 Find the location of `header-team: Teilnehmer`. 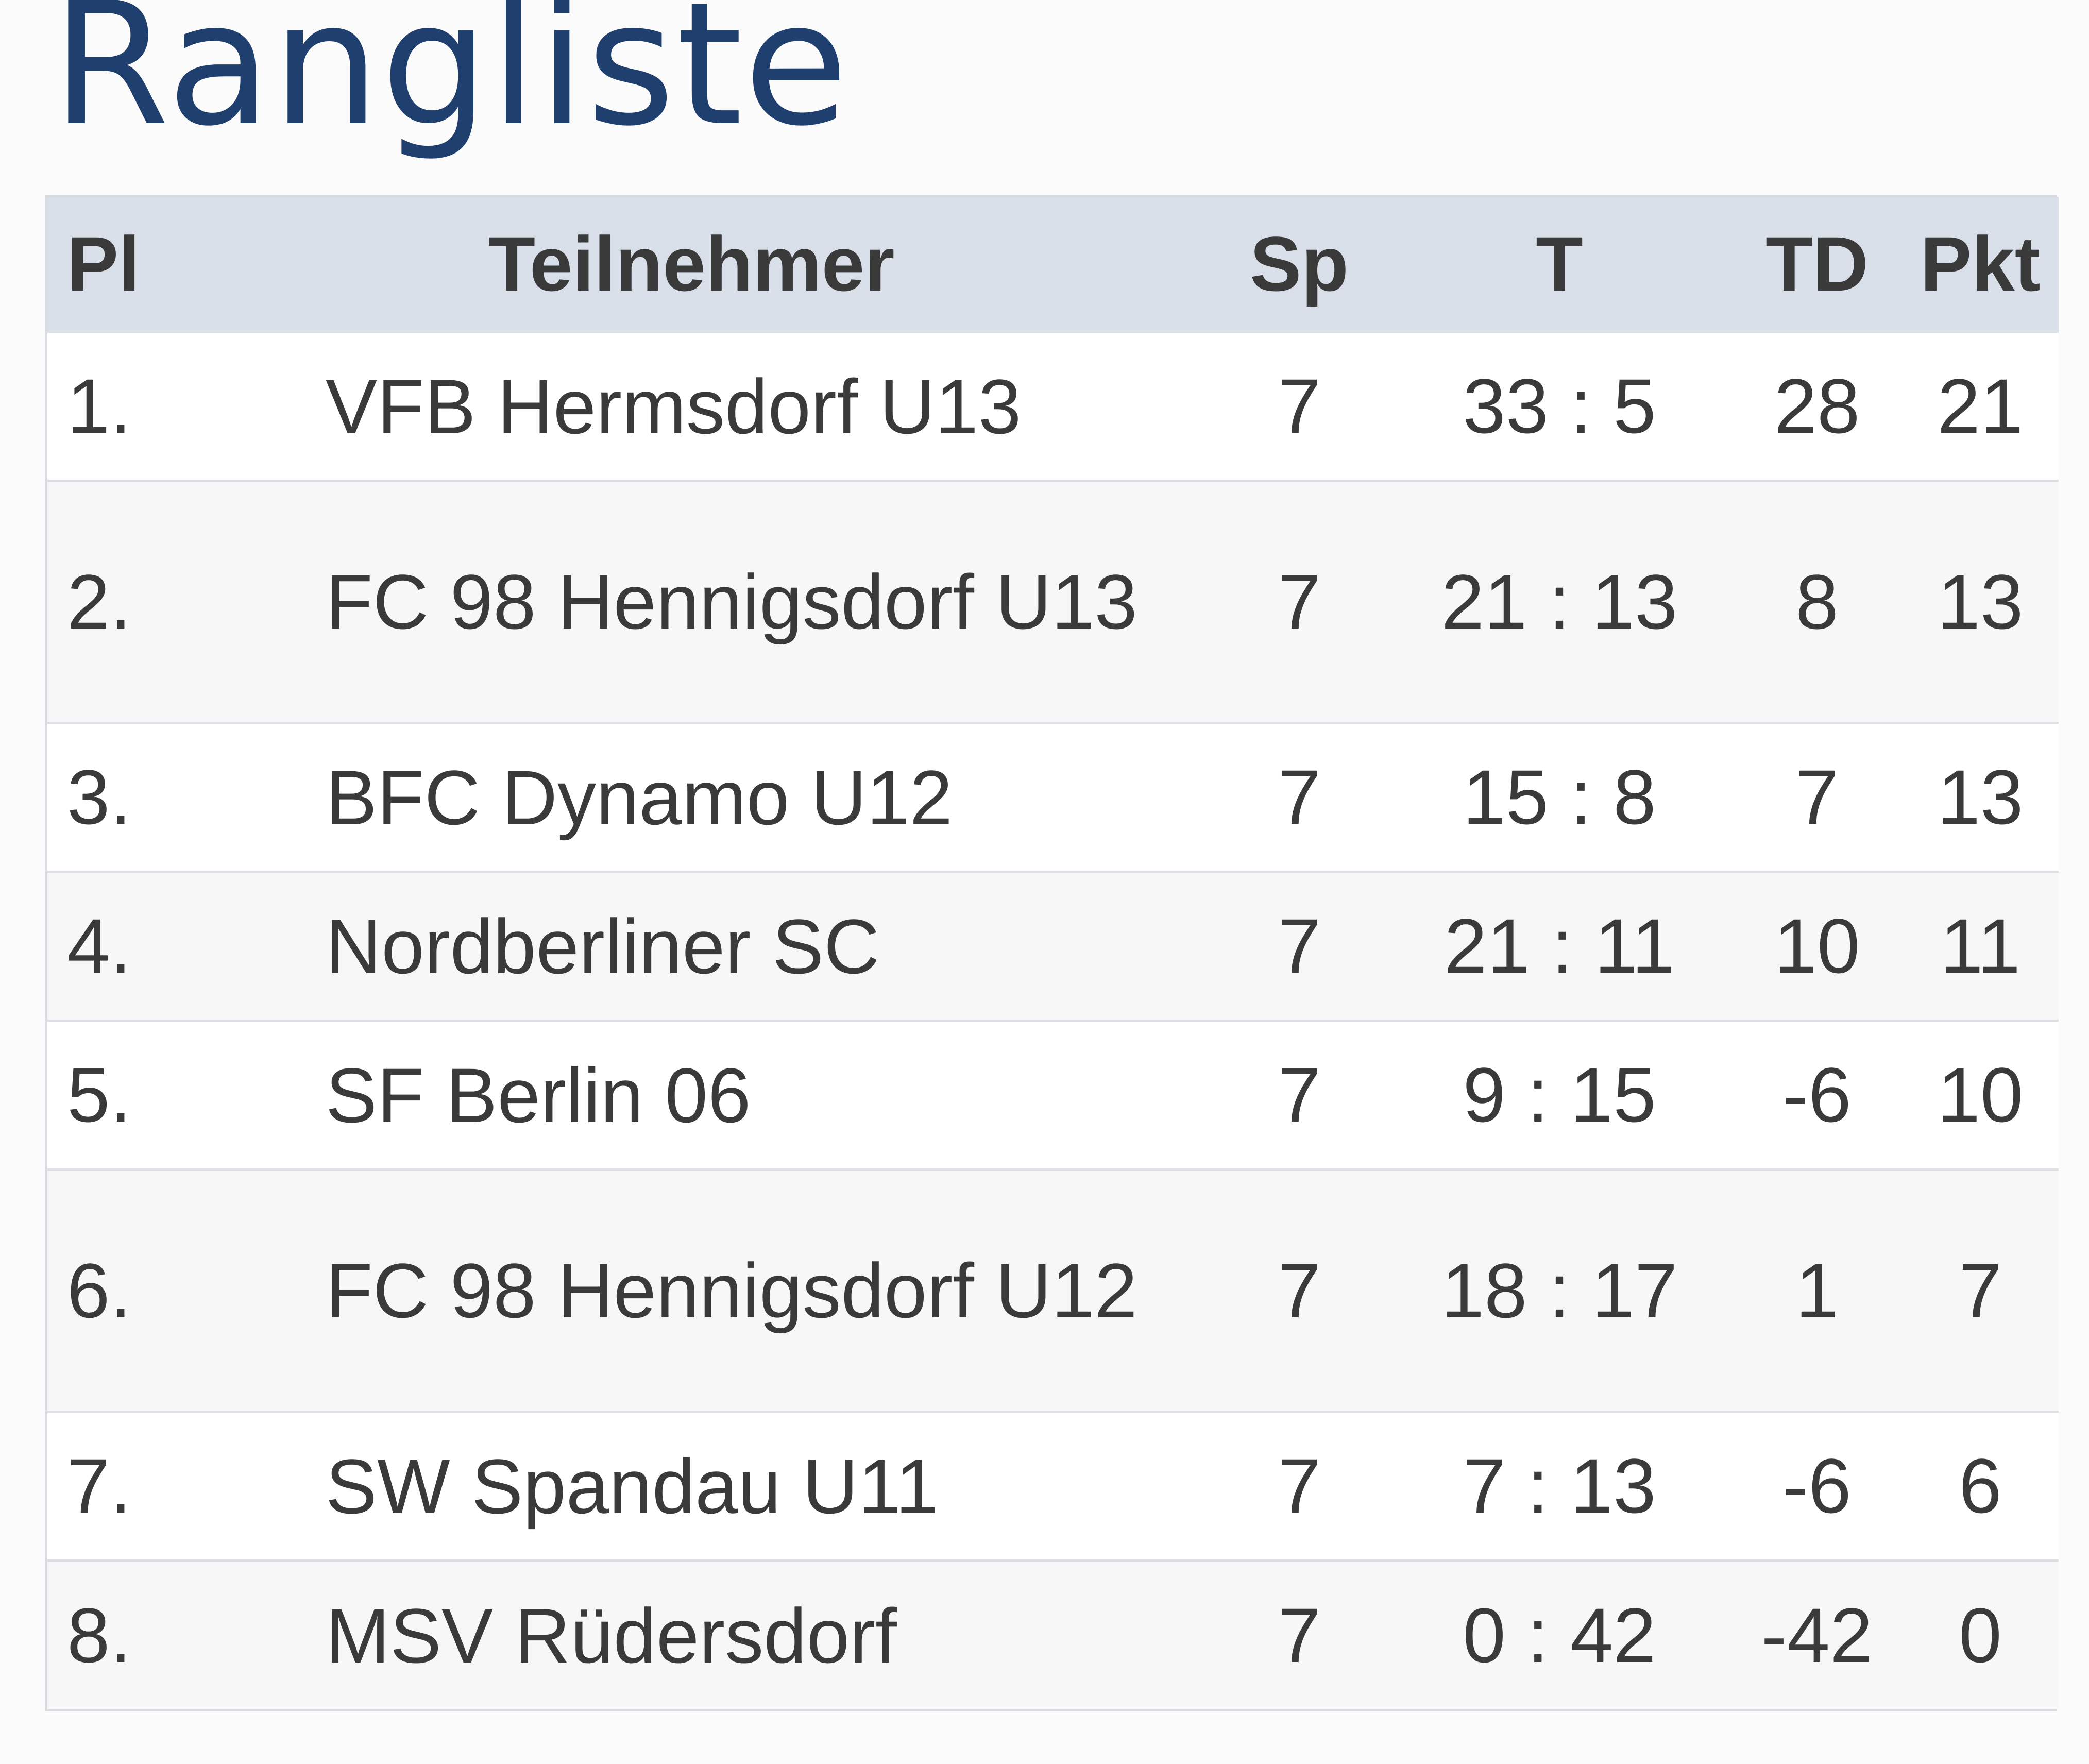

header-team: Teilnehmer is located at coordinates (691, 263).